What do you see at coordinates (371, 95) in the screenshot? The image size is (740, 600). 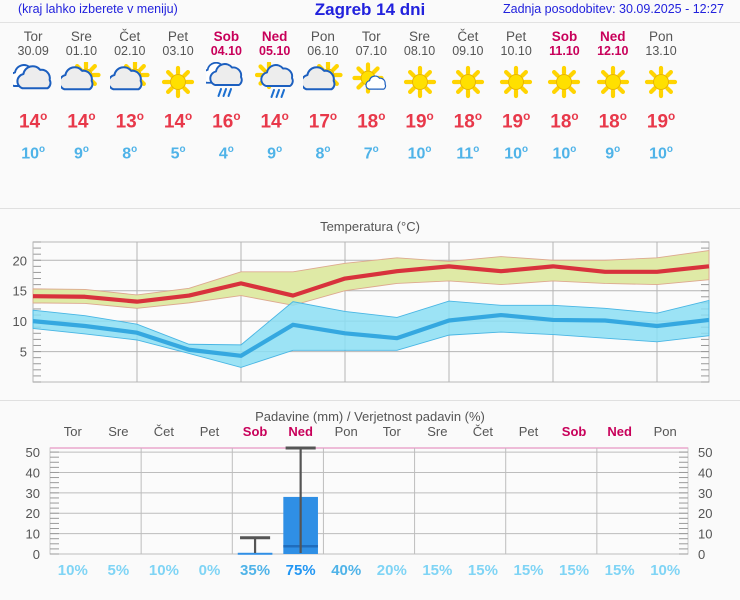 I see `day-column-7: Tor 07.10 18o 7o` at bounding box center [371, 95].